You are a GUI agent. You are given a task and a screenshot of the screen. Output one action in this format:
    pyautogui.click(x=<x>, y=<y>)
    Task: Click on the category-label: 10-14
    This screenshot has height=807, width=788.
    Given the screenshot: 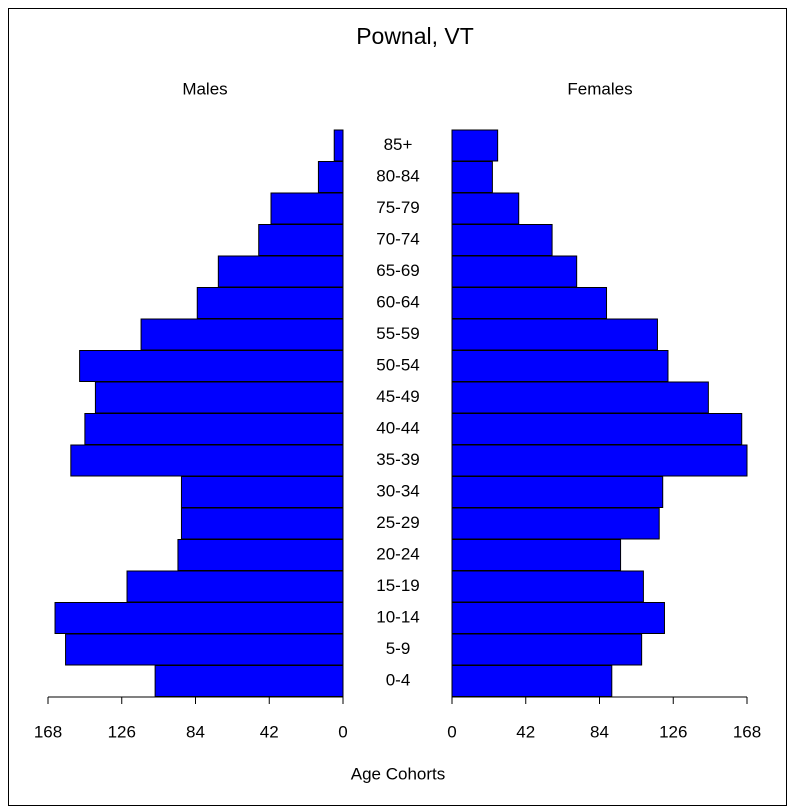 What is the action you would take?
    pyautogui.click(x=397, y=616)
    